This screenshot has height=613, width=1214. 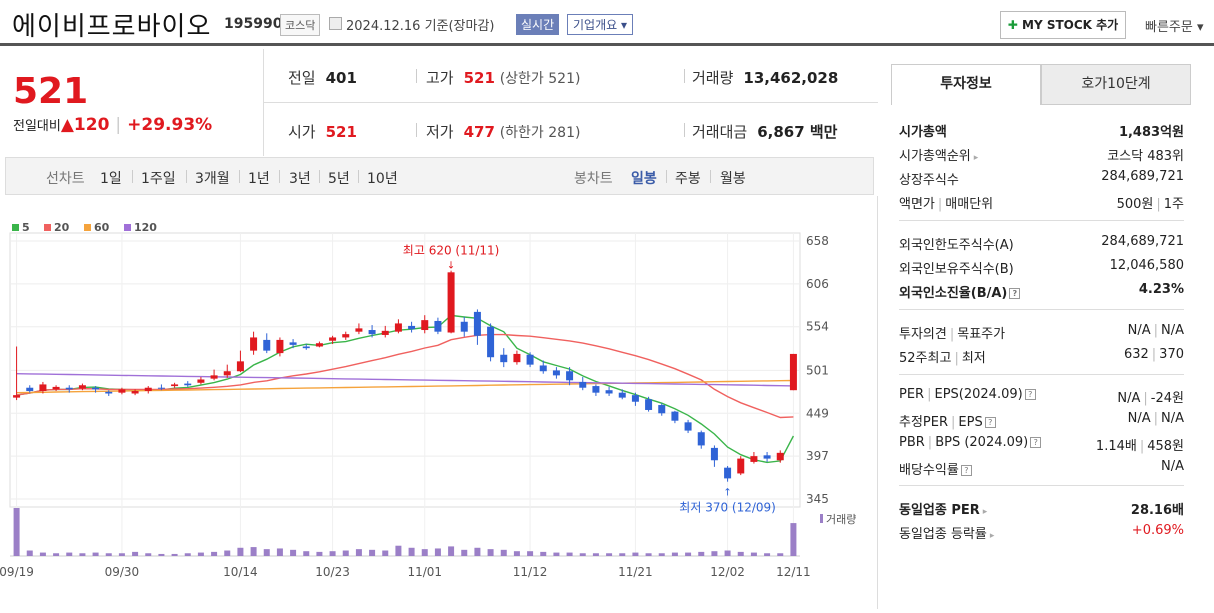 I want to click on period-3y: 3년, so click(x=300, y=179).